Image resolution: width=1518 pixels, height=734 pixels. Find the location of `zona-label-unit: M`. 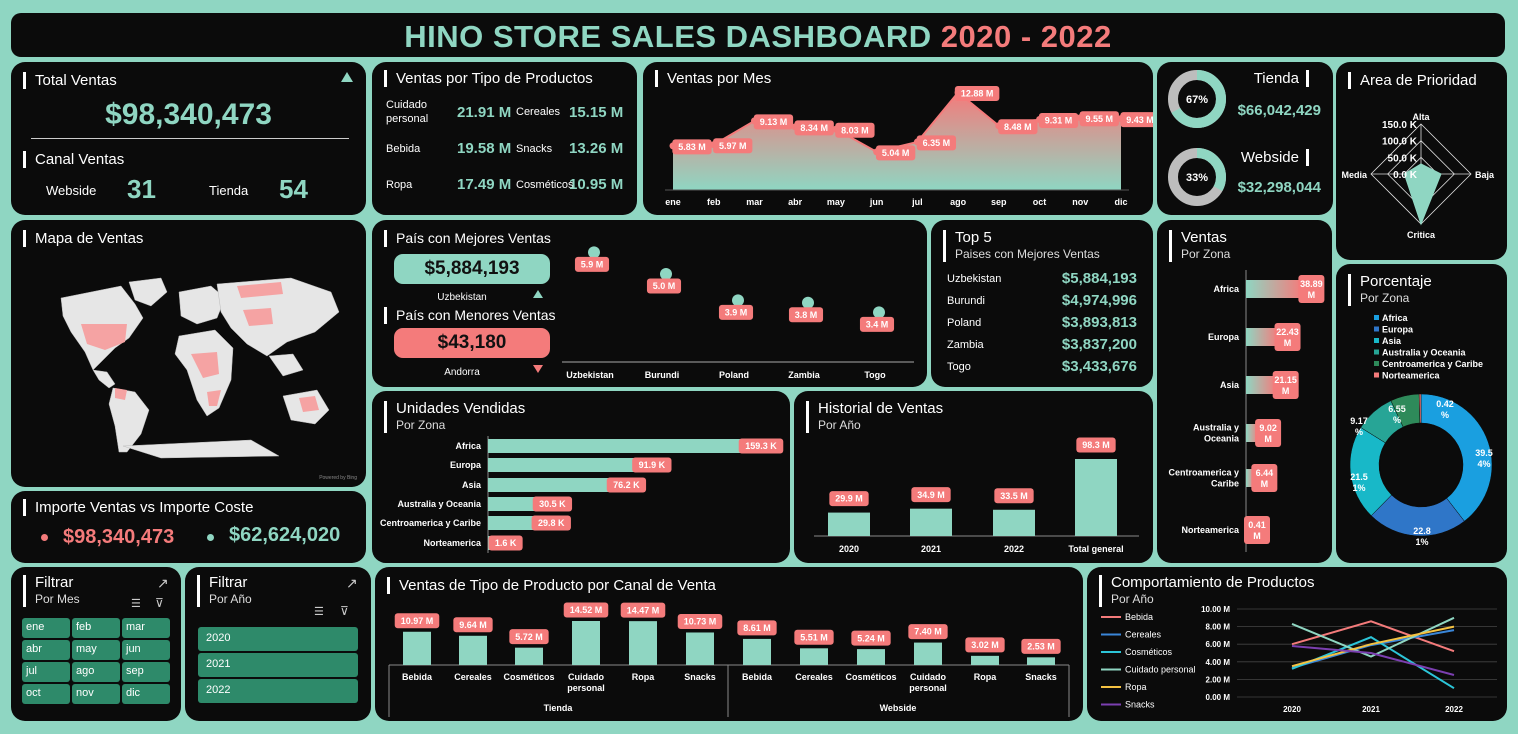

zona-label-unit: M is located at coordinates (1268, 439).